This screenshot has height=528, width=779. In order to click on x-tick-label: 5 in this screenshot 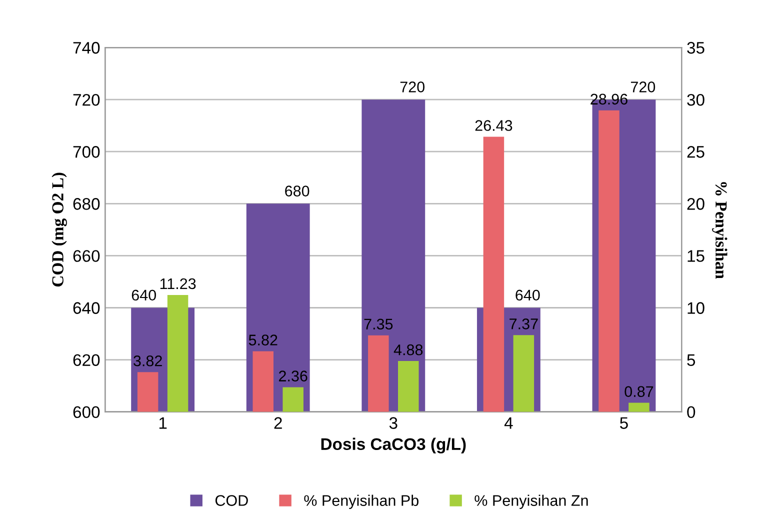, I will do `click(624, 423)`.